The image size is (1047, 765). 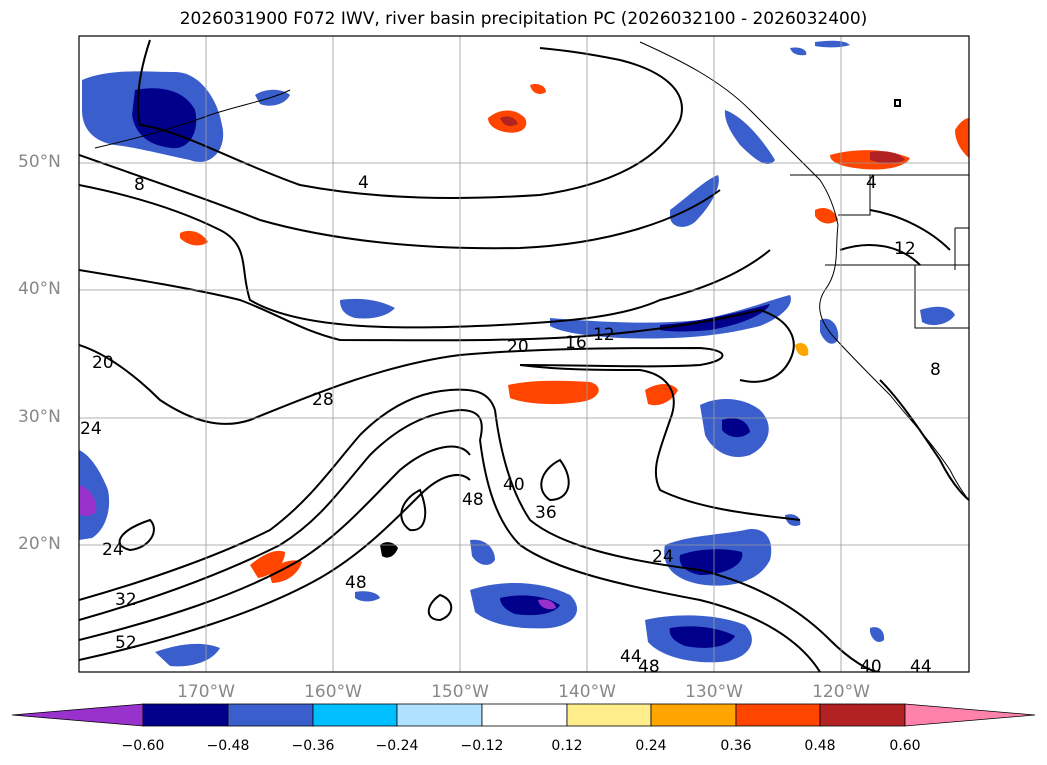 I want to click on colorbar-tick: −0.24, so click(x=397, y=746).